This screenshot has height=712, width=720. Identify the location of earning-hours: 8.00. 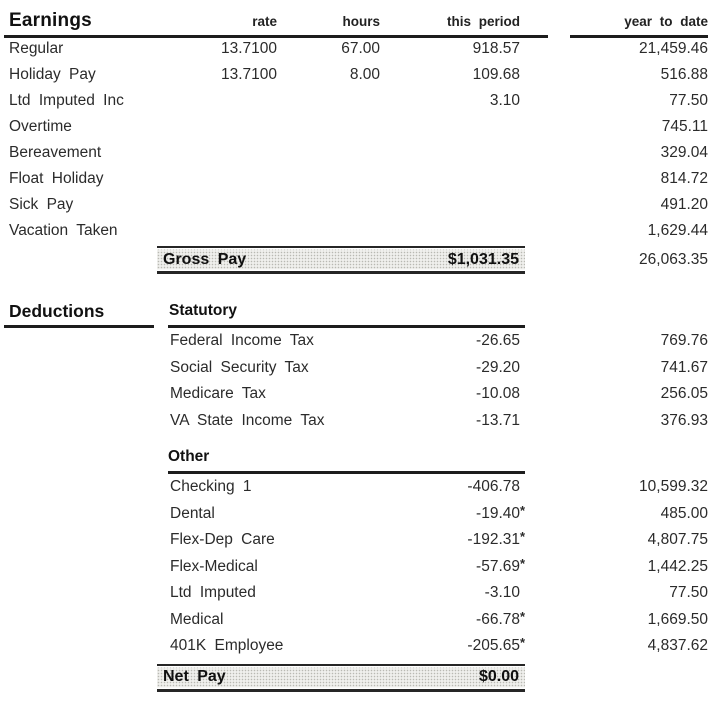
(364, 74).